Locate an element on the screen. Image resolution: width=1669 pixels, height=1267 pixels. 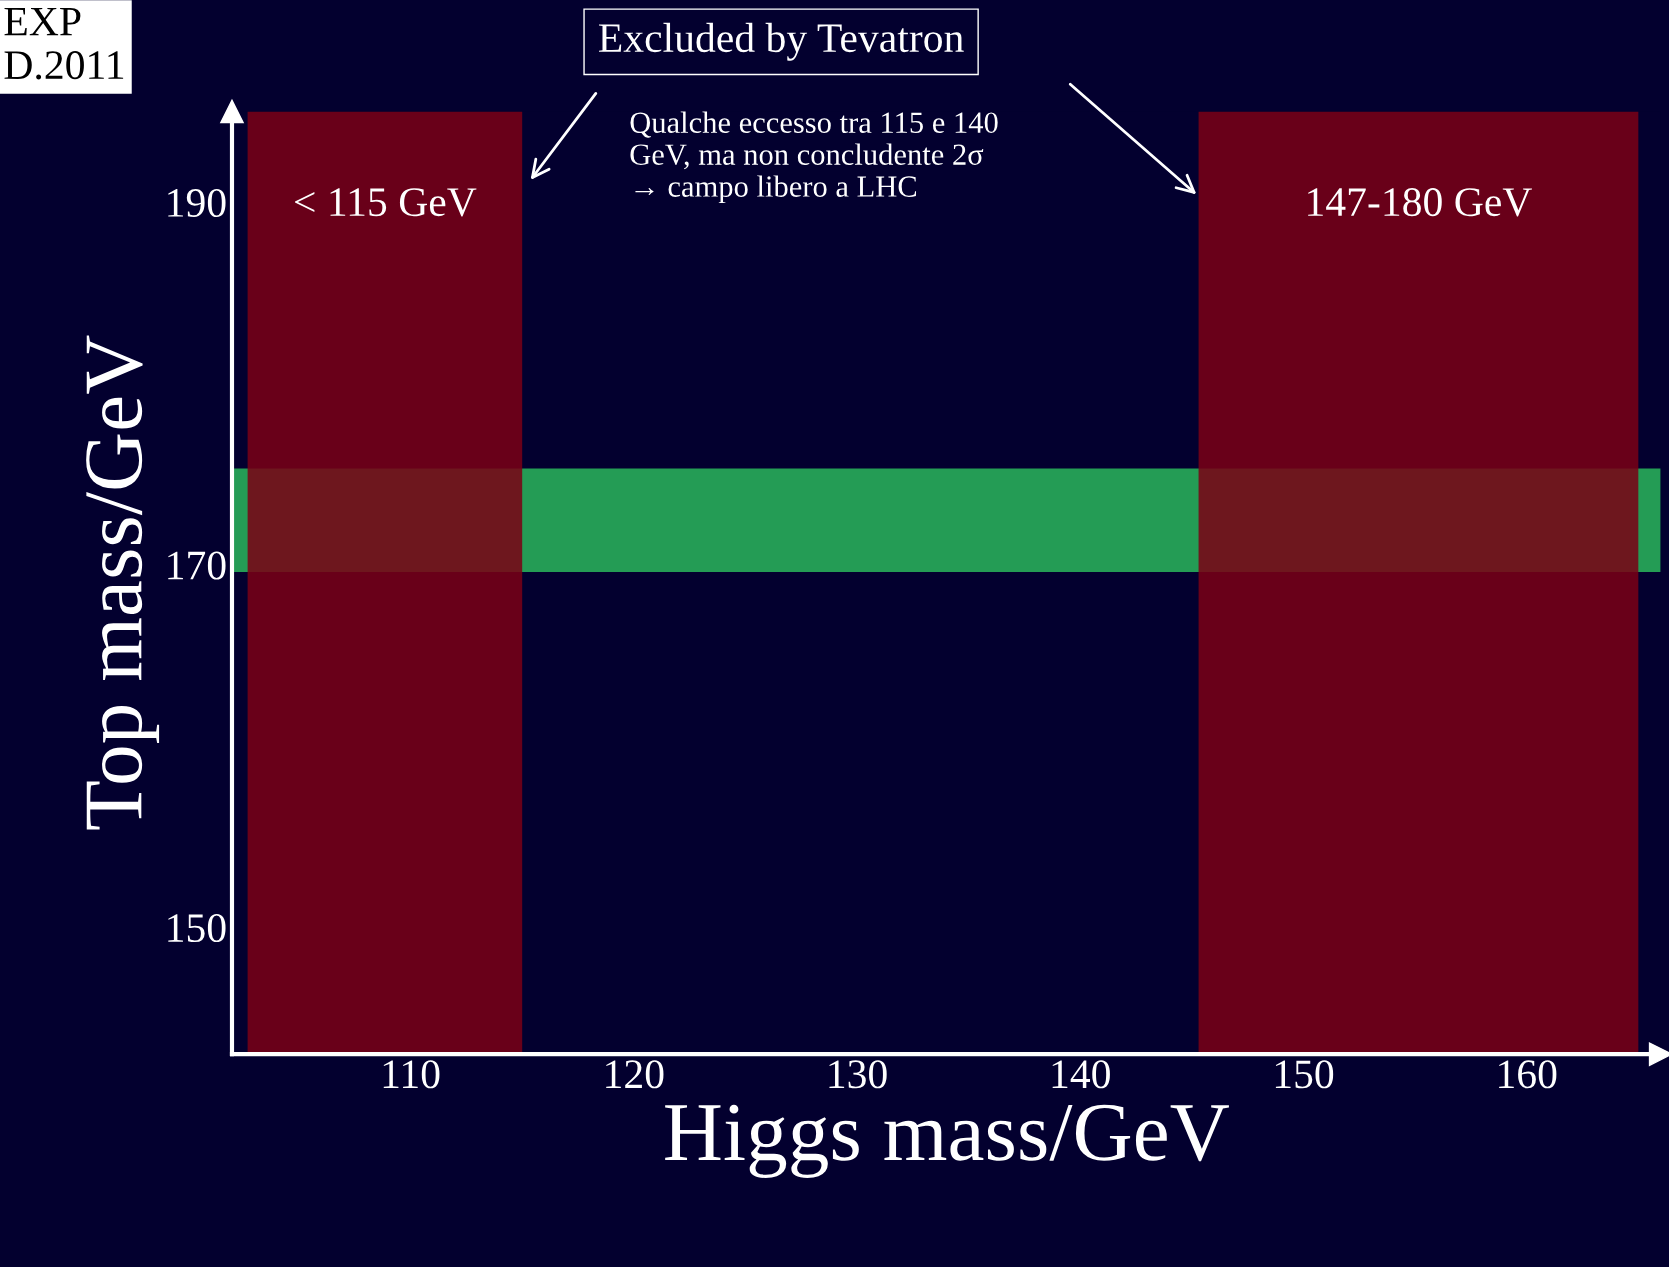
text: EXP D.2011 is located at coordinates (64, 43).